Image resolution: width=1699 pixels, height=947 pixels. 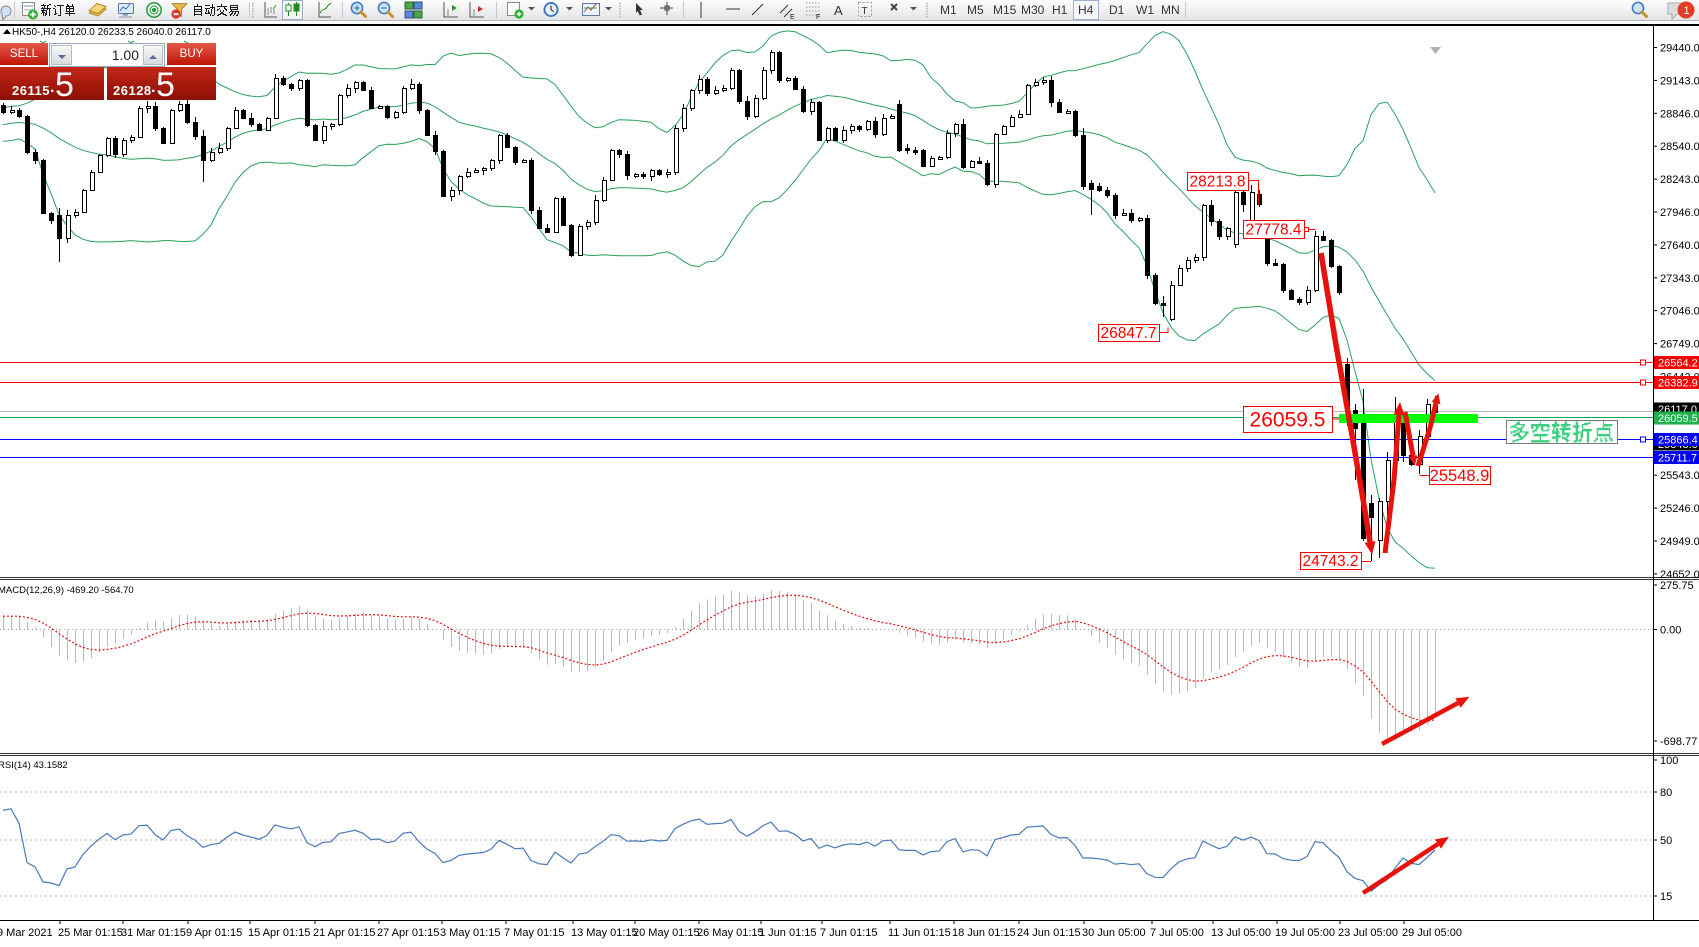 I want to click on svg-text: H1, so click(x=1060, y=10).